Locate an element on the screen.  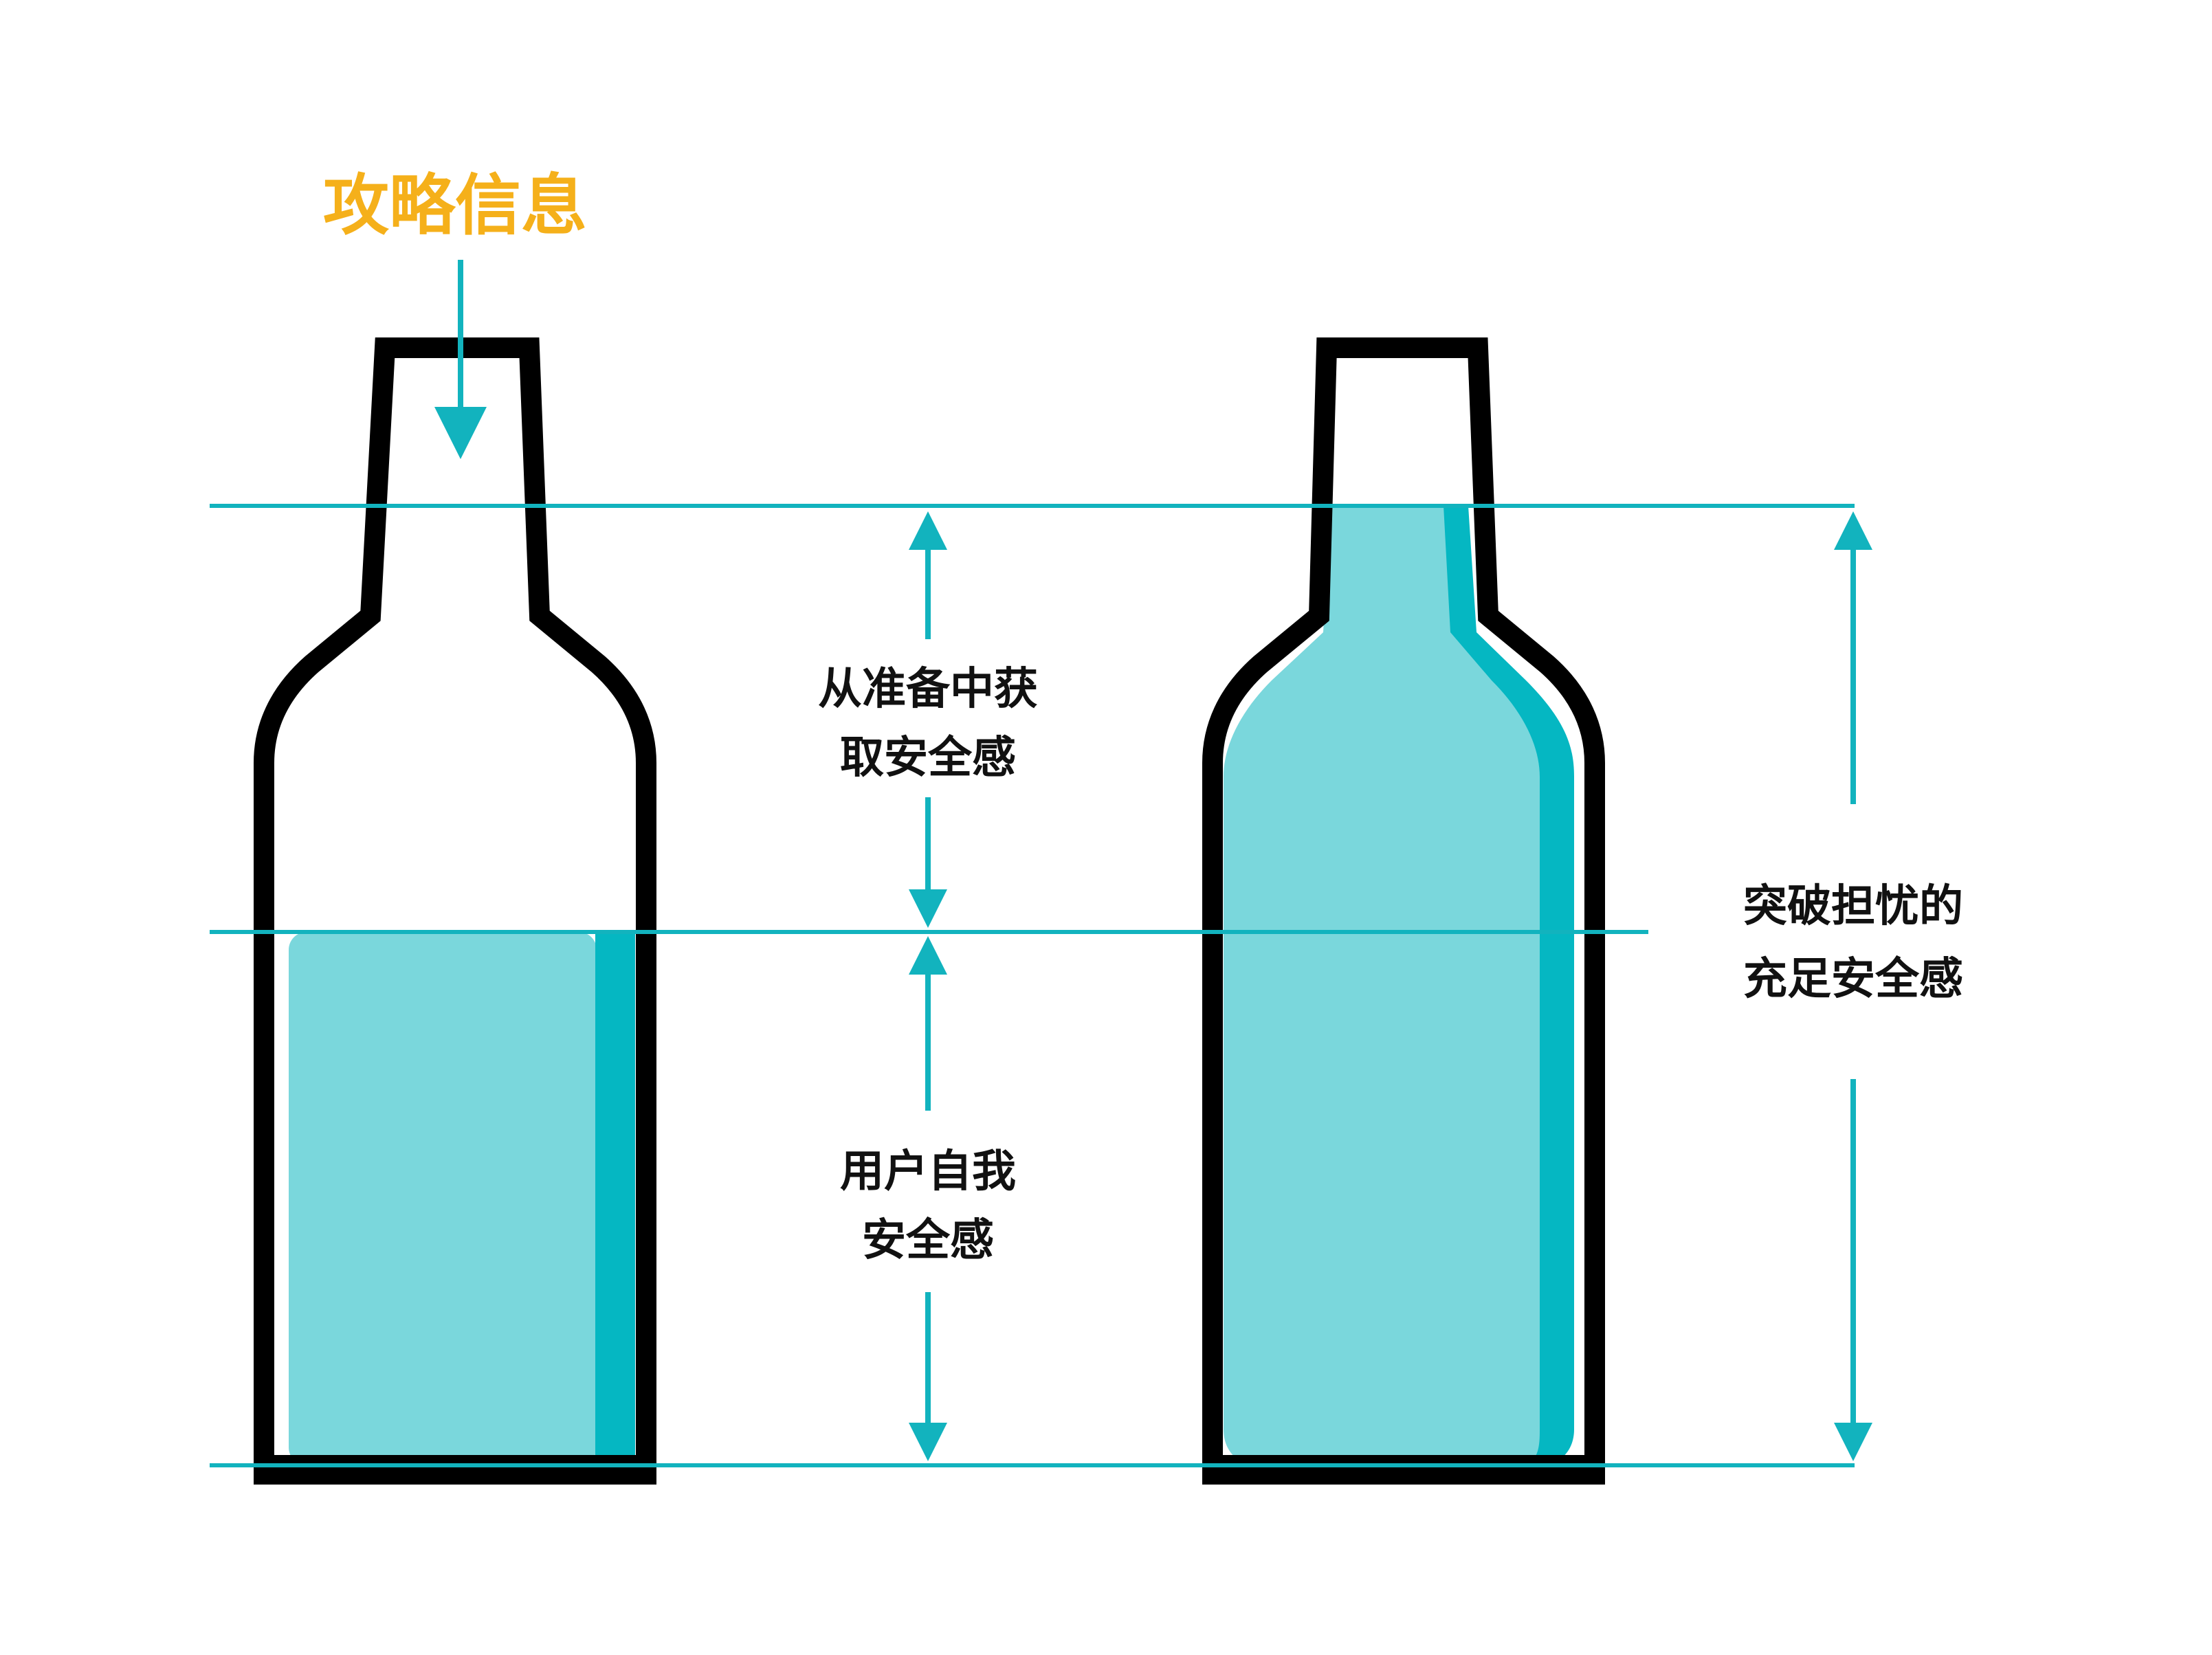
right-bottle is located at coordinates (1403, 911).